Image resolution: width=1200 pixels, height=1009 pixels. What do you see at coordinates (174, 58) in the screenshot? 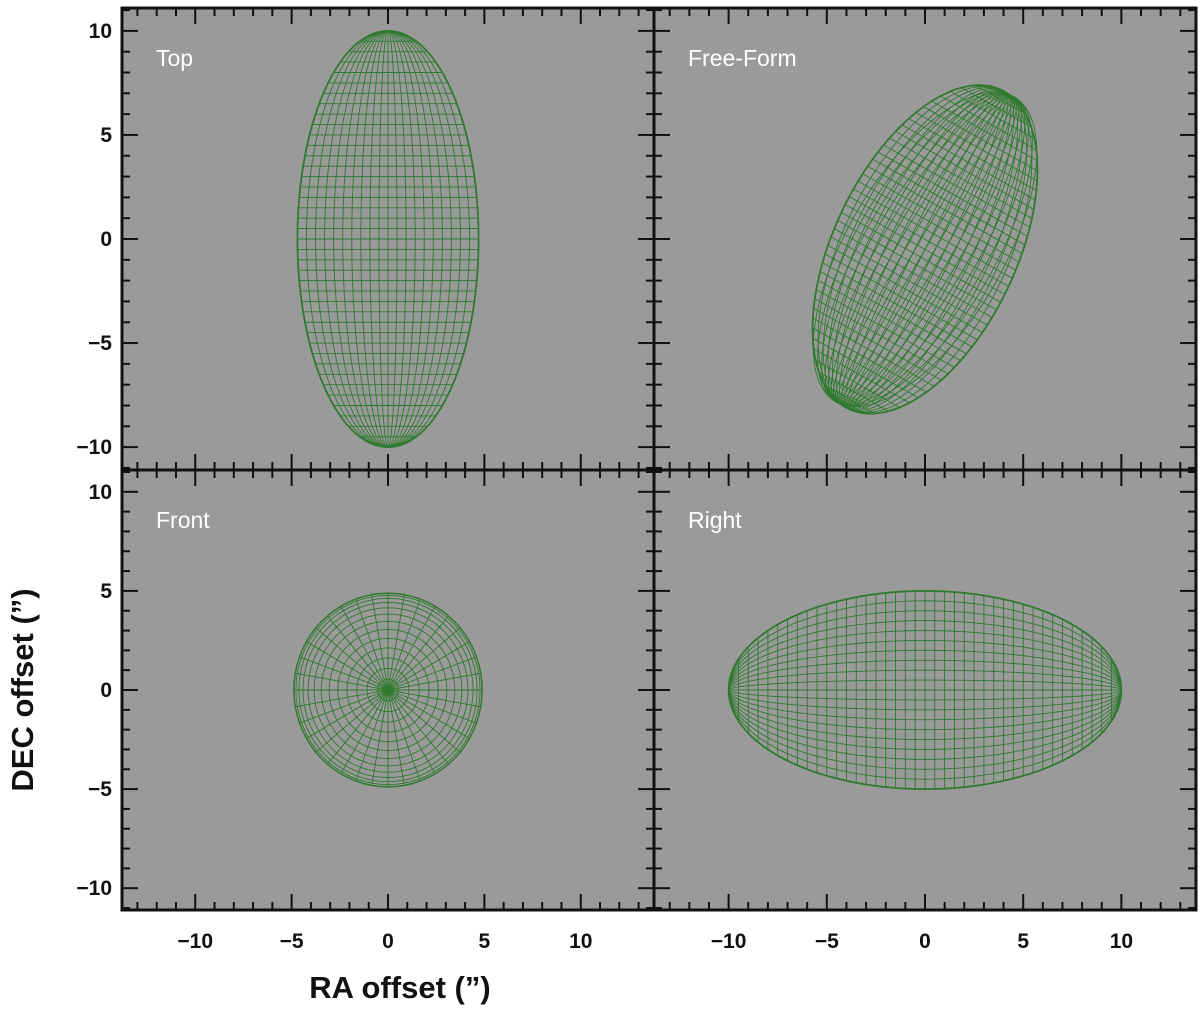
I see `panel-label-top: Top` at bounding box center [174, 58].